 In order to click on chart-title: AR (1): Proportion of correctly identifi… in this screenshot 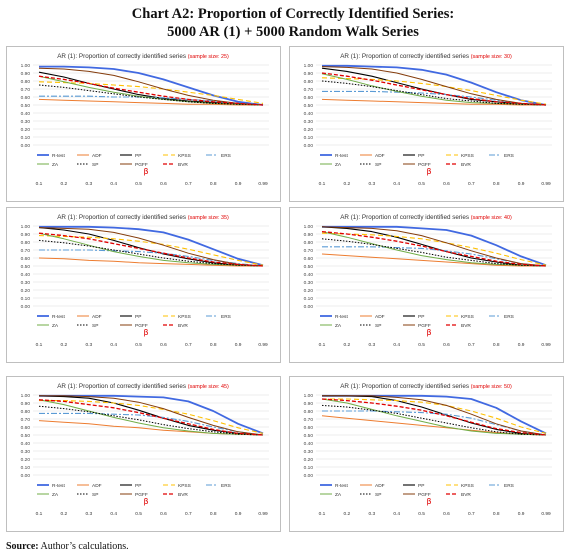, I will do `click(143, 386)`.